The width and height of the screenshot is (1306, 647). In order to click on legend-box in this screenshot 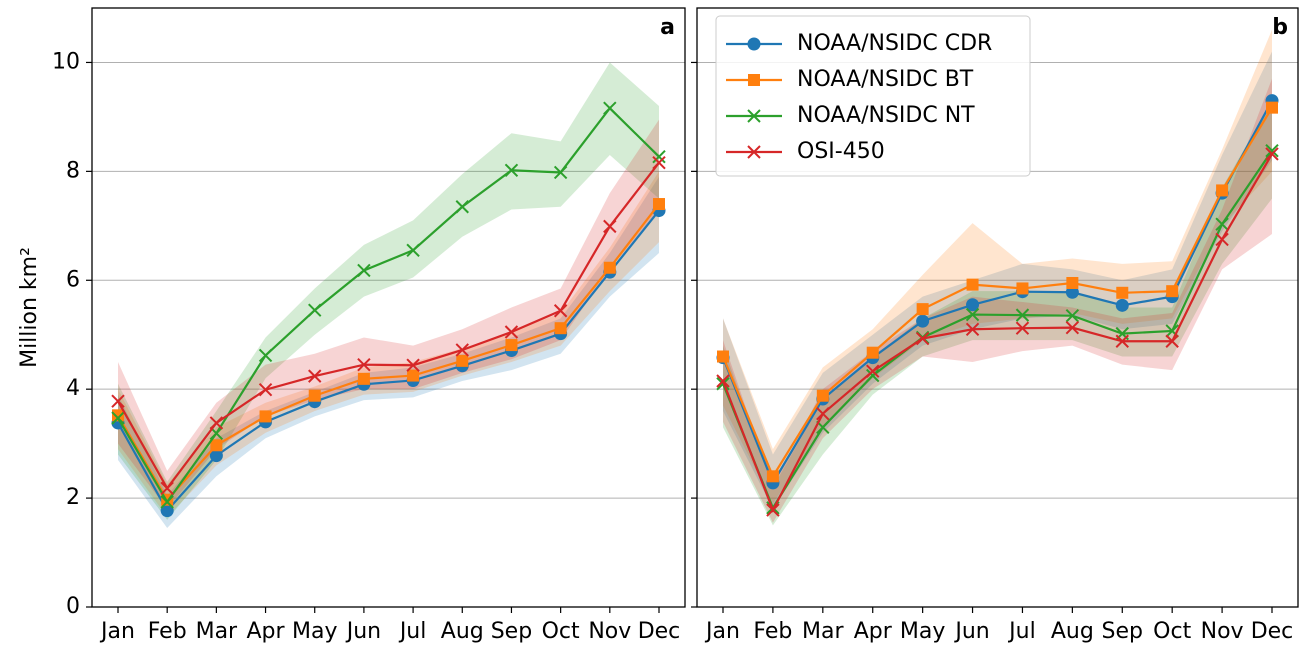, I will do `click(873, 96)`.